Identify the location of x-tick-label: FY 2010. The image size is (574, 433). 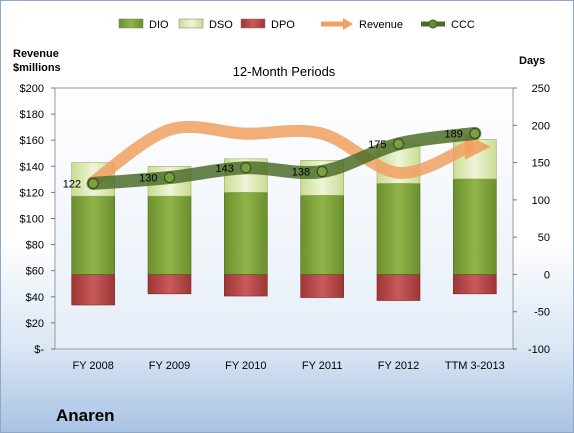
(245, 366).